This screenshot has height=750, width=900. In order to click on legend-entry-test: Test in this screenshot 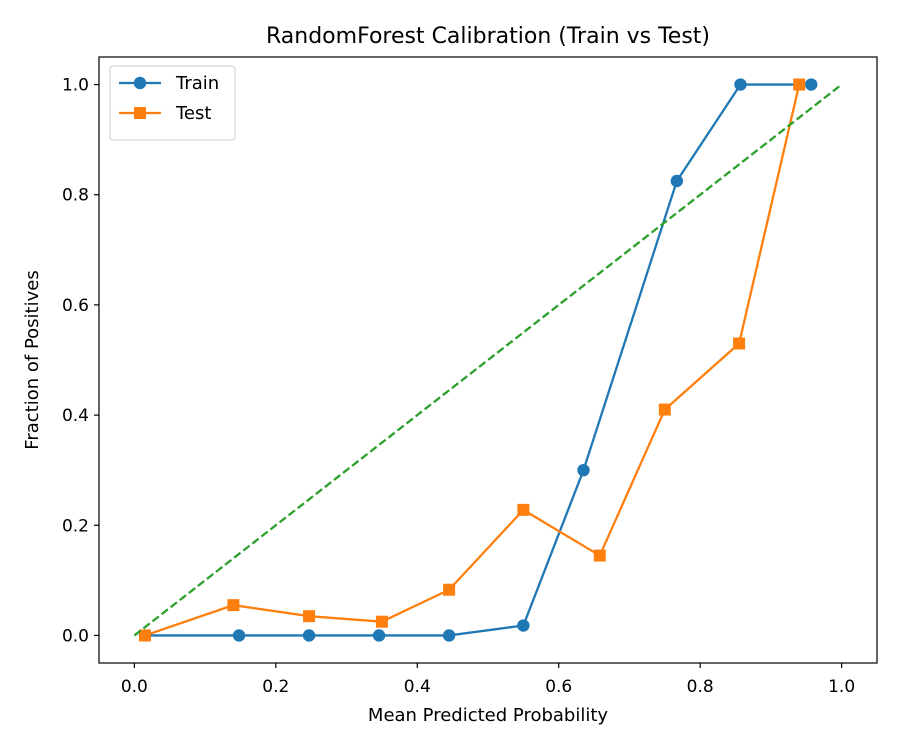, I will do `click(165, 113)`.